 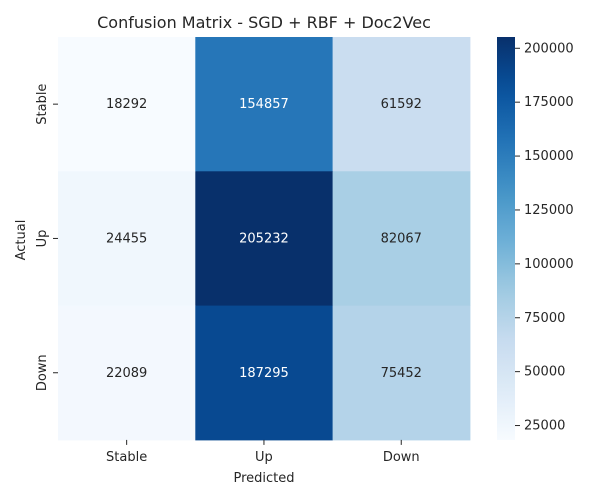 I want to click on cell-value-label: 61592, so click(x=401, y=104).